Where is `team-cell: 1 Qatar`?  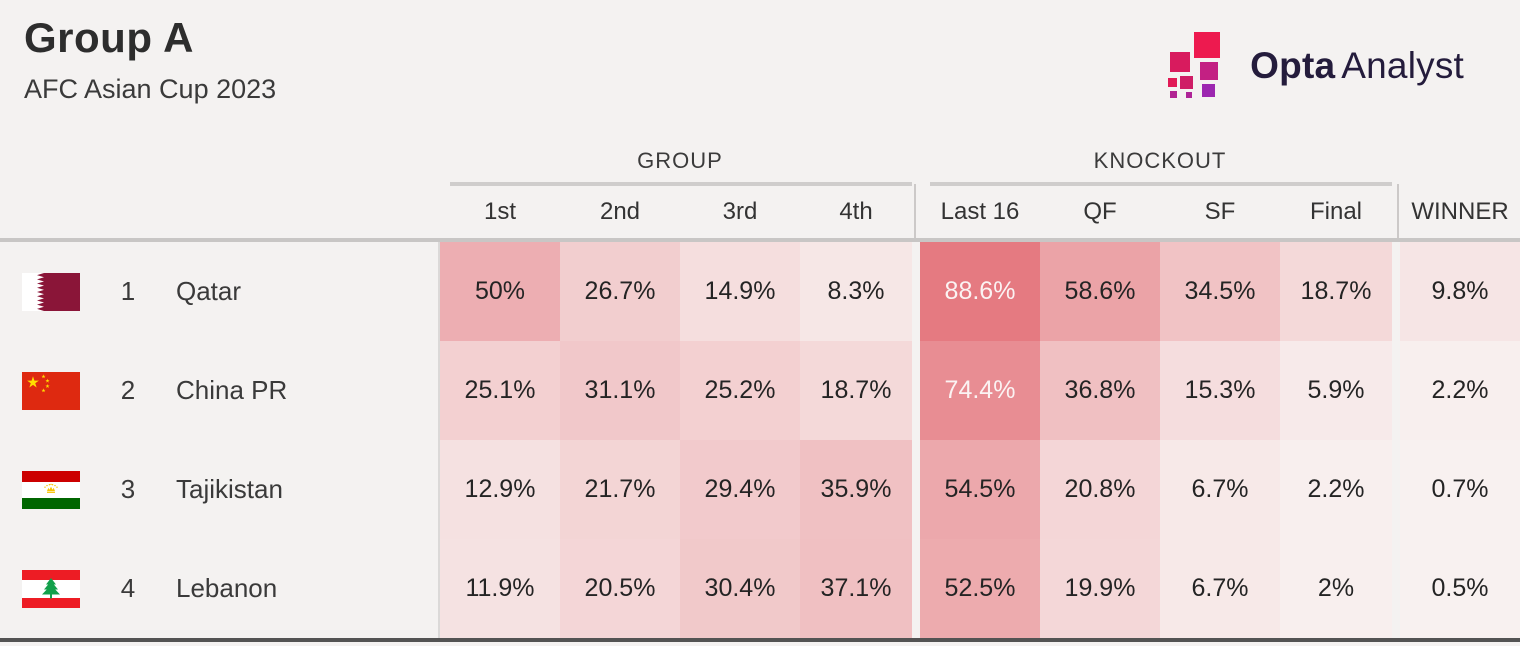
team-cell: 1 Qatar is located at coordinates (220, 291).